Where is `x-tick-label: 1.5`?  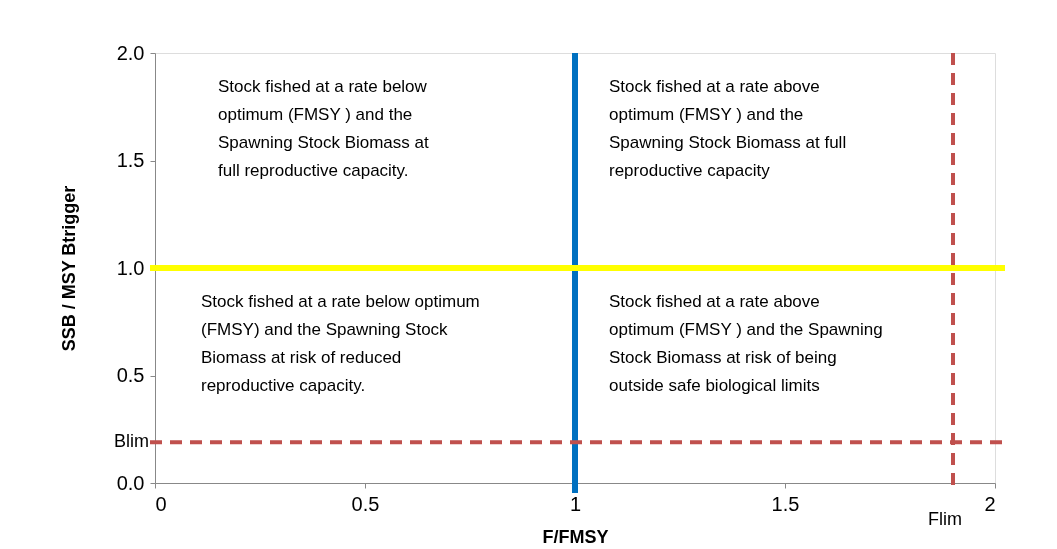 x-tick-label: 1.5 is located at coordinates (785, 503).